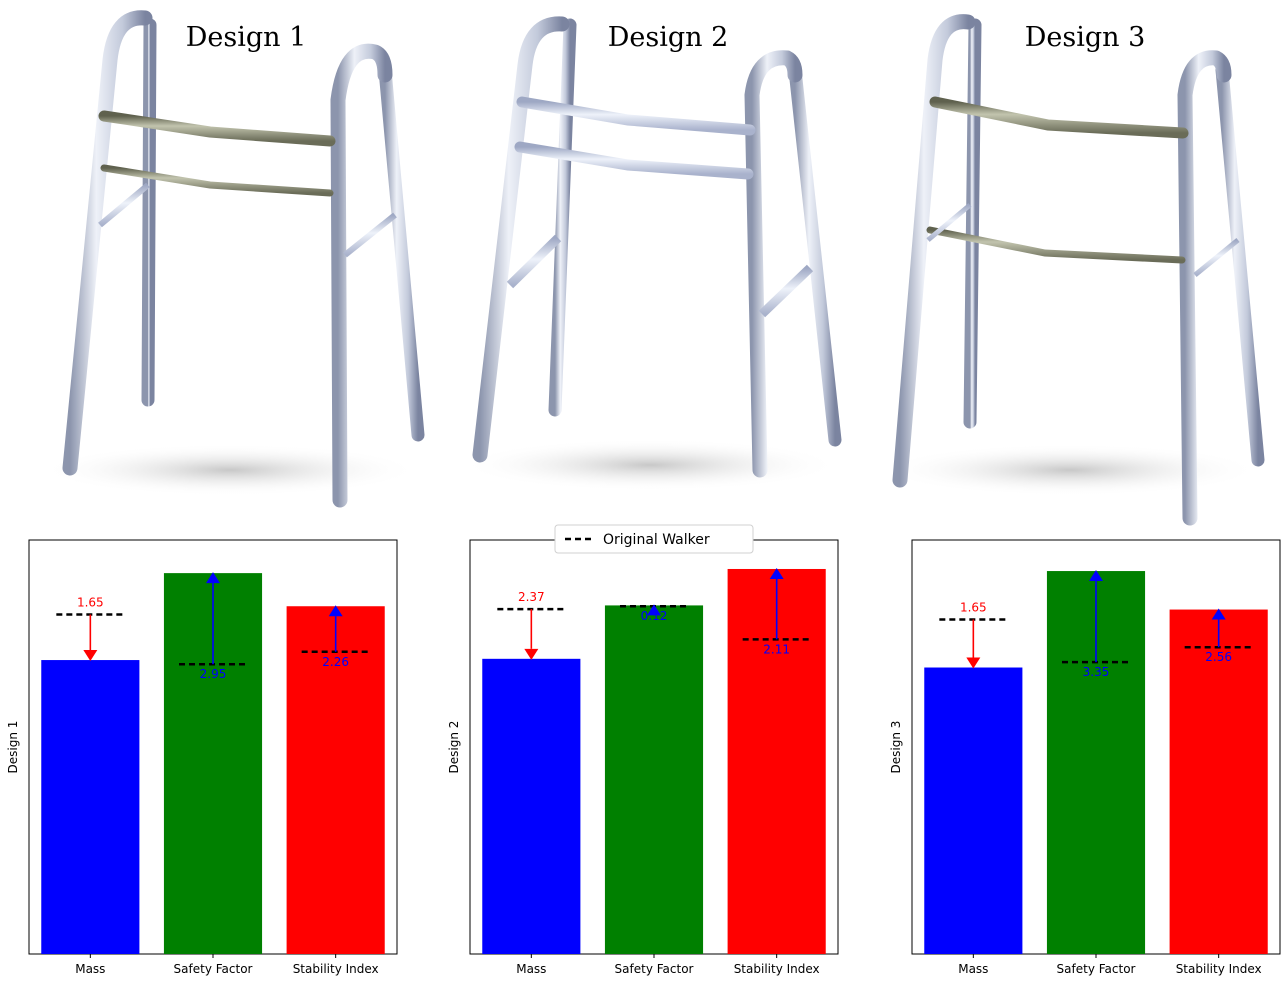 This screenshot has width=1284, height=981. What do you see at coordinates (1096, 672) in the screenshot?
I see `annotation-safety-factor: 3.35` at bounding box center [1096, 672].